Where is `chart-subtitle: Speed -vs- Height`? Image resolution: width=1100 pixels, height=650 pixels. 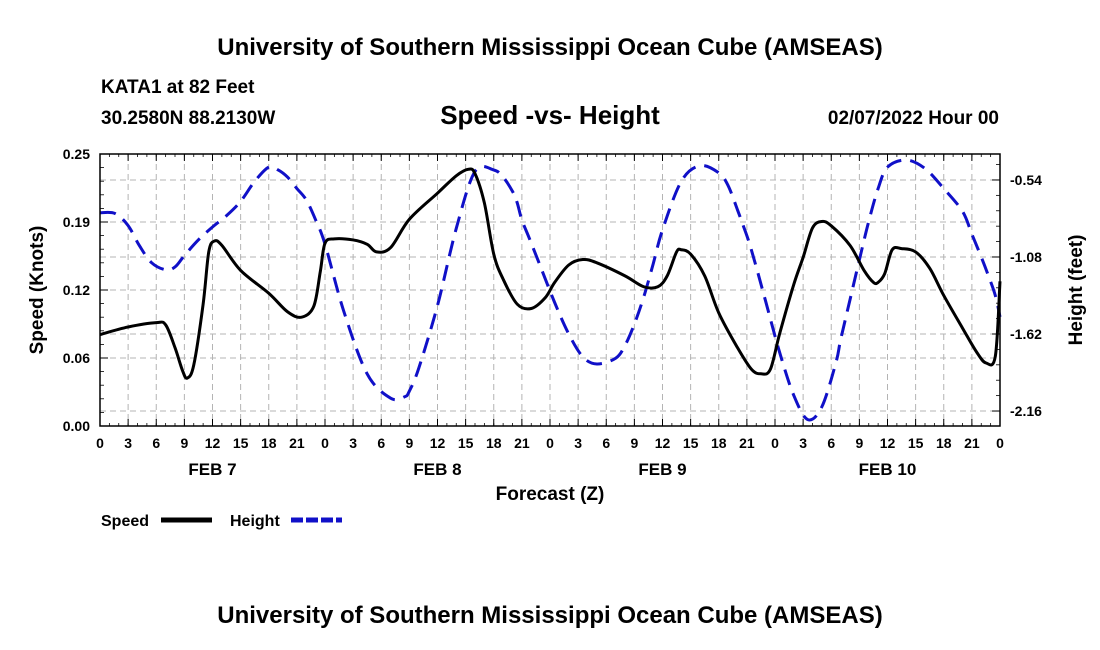
chart-subtitle: Speed -vs- Height is located at coordinates (550, 115).